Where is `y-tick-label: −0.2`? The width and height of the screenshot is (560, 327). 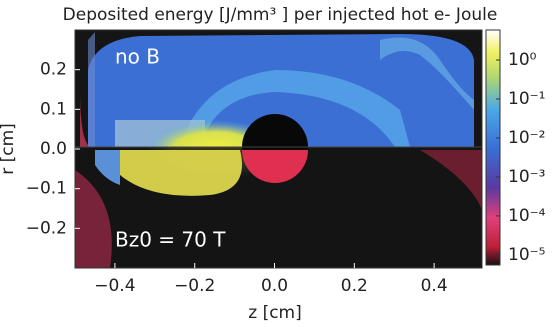 y-tick-label: −0.2 is located at coordinates (46, 228).